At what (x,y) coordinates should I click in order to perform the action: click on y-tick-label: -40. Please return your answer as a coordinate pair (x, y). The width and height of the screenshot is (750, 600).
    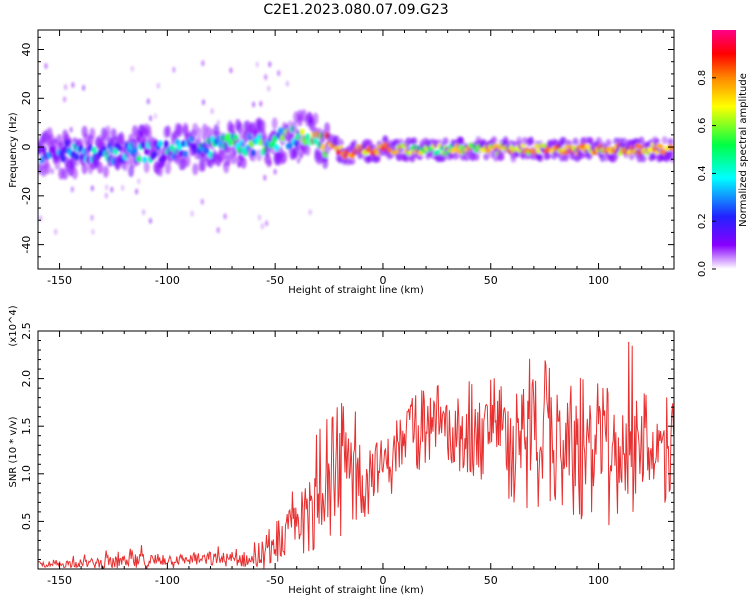
    Looking at the image, I should click on (26, 245).